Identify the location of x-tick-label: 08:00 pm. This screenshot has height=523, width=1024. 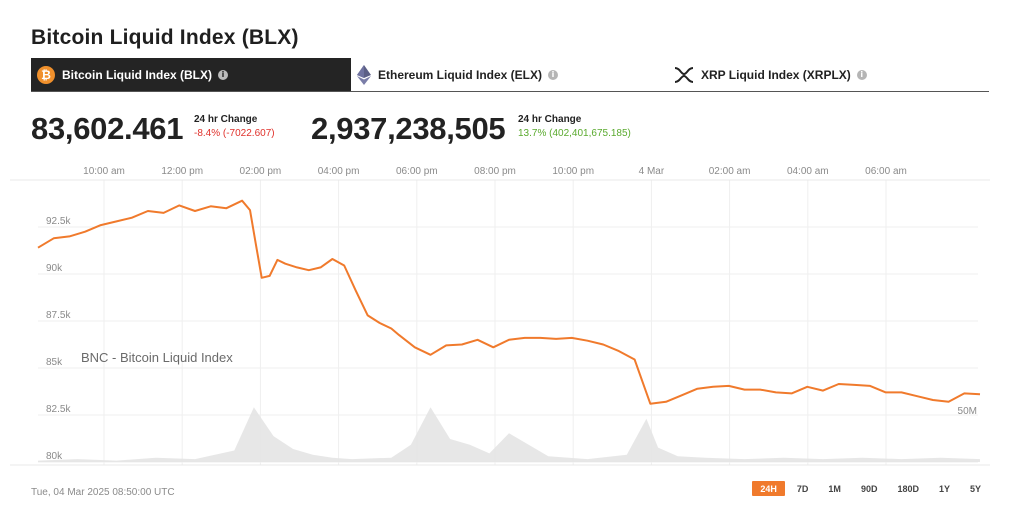
(495, 171).